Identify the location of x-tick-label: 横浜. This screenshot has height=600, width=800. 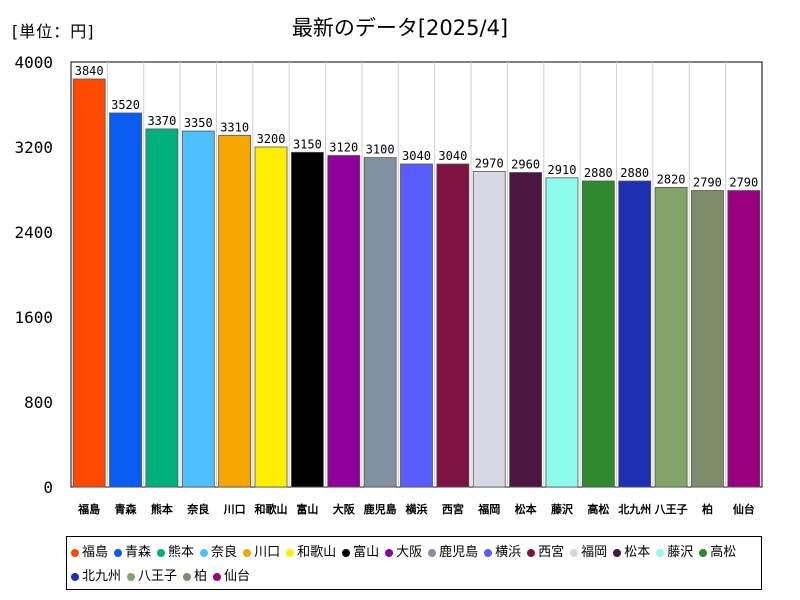
(417, 509).